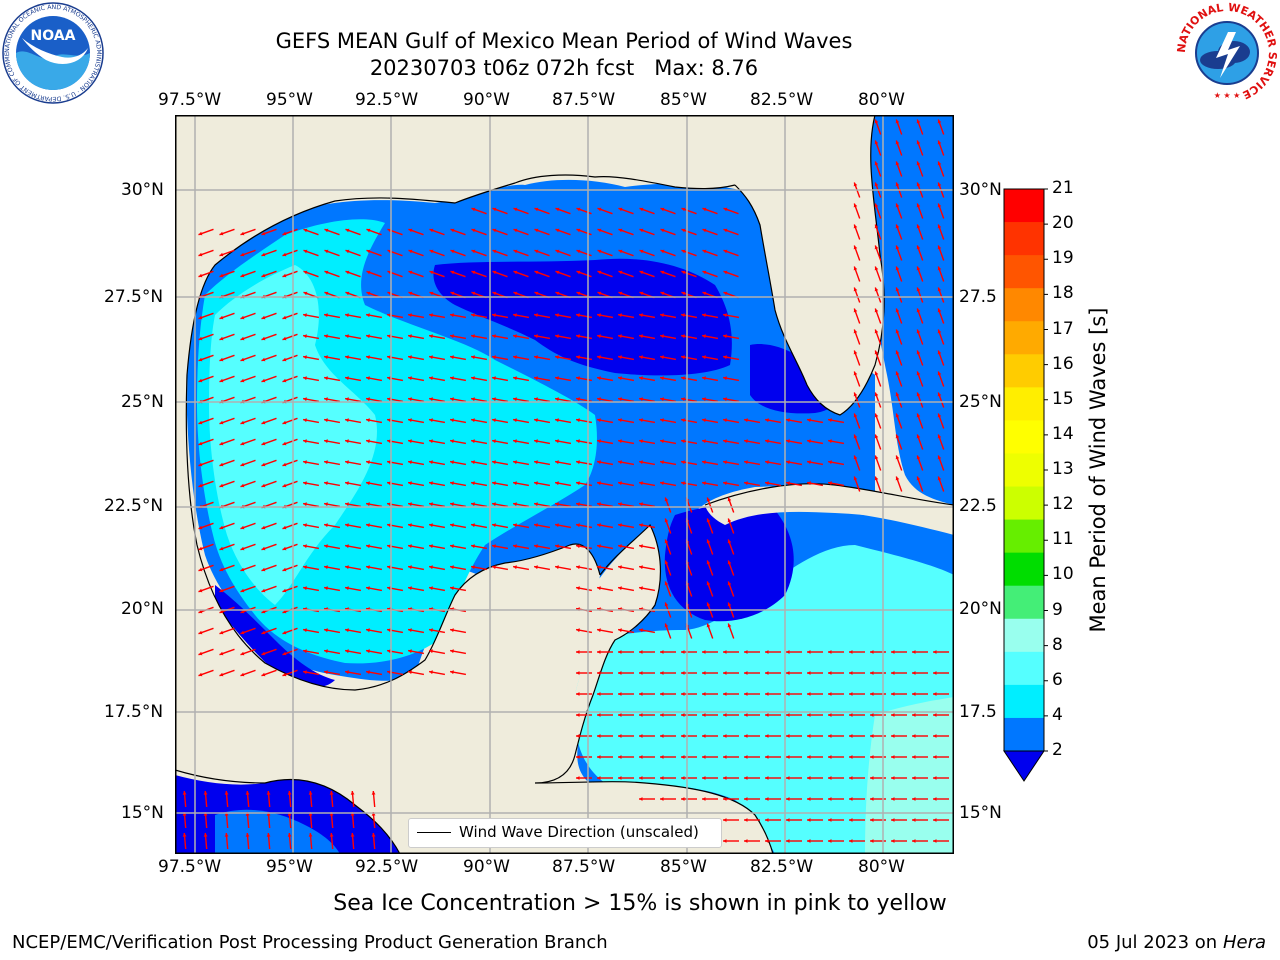 The height and width of the screenshot is (960, 1280). Describe the element at coordinates (1227, 52) in the screenshot. I see `nws-logo: NATIONAL WEATHER SERVICE ★ ★ ★` at that location.